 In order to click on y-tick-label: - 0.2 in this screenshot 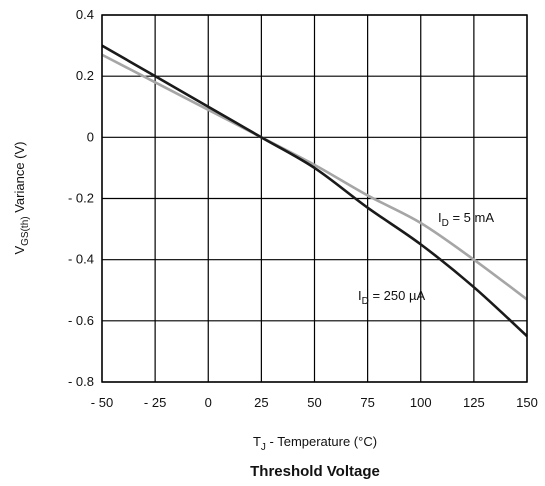, I will do `click(81, 198)`.